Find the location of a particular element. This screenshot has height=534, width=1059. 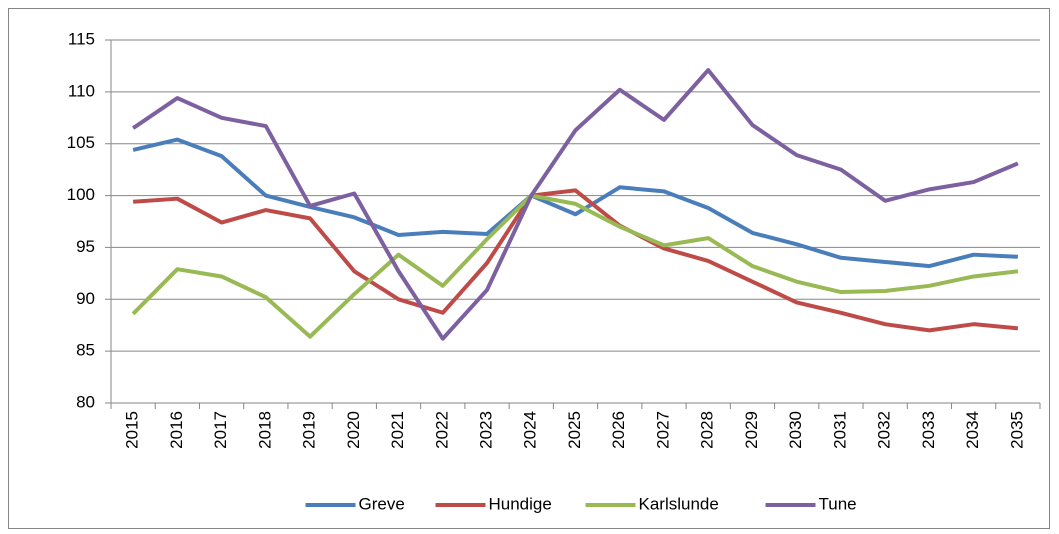

y-tick-label: 95 is located at coordinates (85, 246).